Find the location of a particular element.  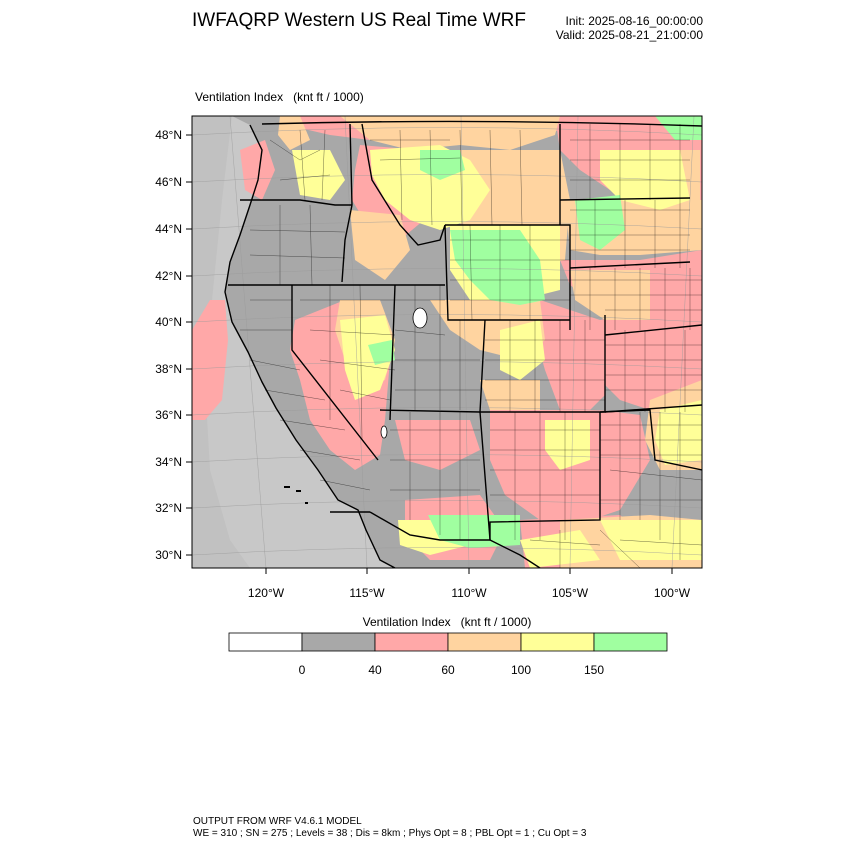

lon-label-110: 110°W is located at coordinates (469, 593).